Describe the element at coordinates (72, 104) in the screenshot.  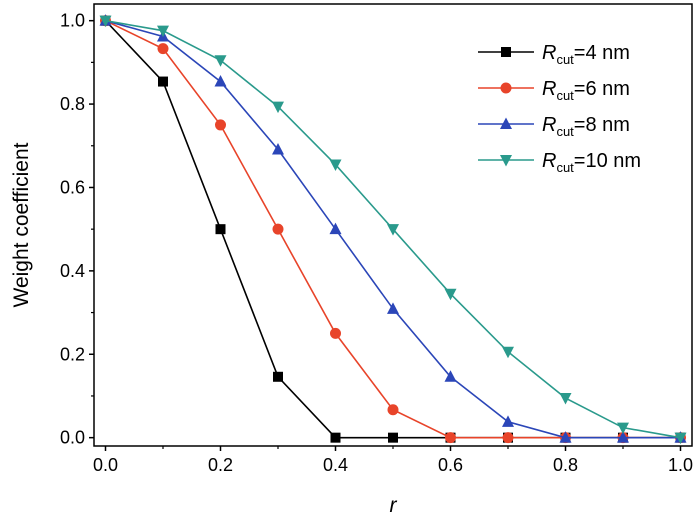
I see `y-tick-label: 0.8` at that location.